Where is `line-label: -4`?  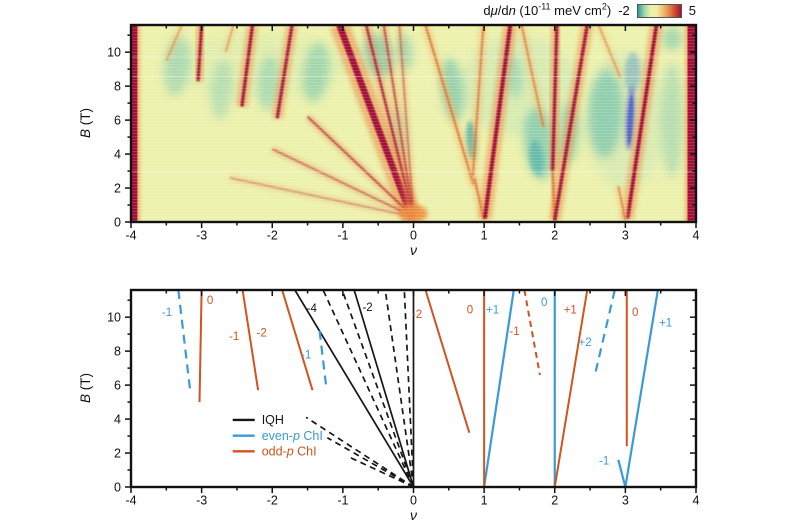 line-label: -4 is located at coordinates (312, 309).